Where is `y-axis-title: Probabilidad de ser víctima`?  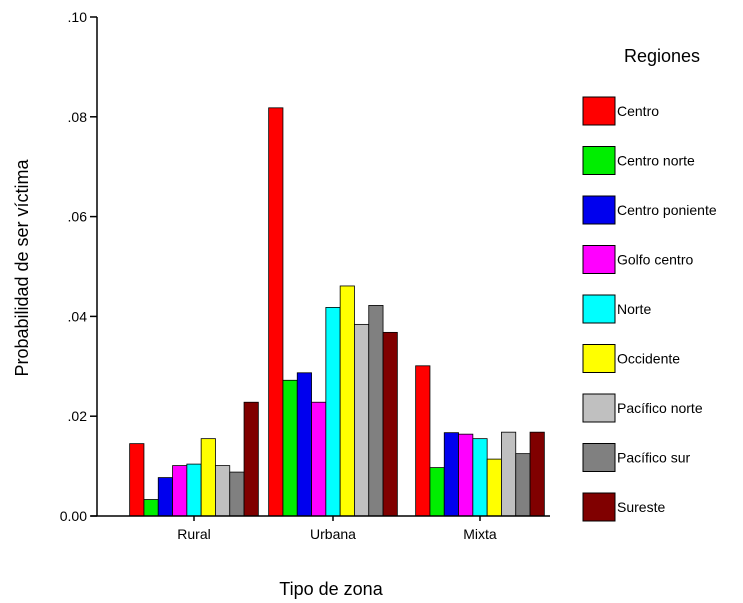
y-axis-title: Probabilidad de ser víctima is located at coordinates (22, 267).